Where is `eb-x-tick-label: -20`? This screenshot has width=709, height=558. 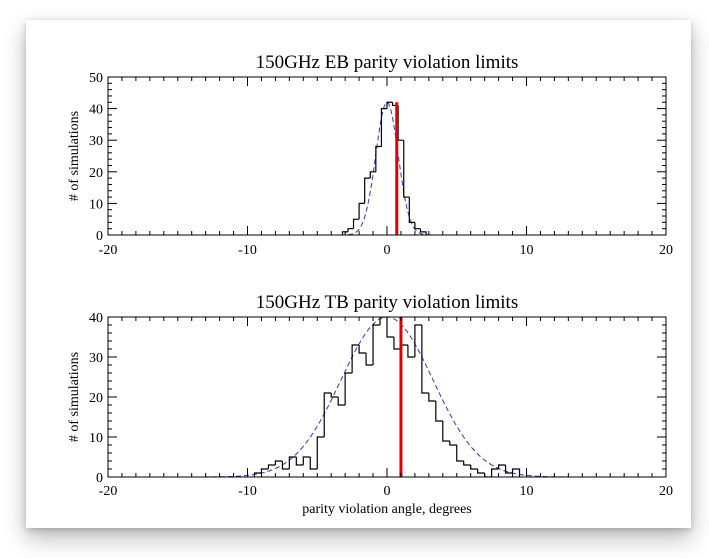 eb-x-tick-label: -20 is located at coordinates (108, 250).